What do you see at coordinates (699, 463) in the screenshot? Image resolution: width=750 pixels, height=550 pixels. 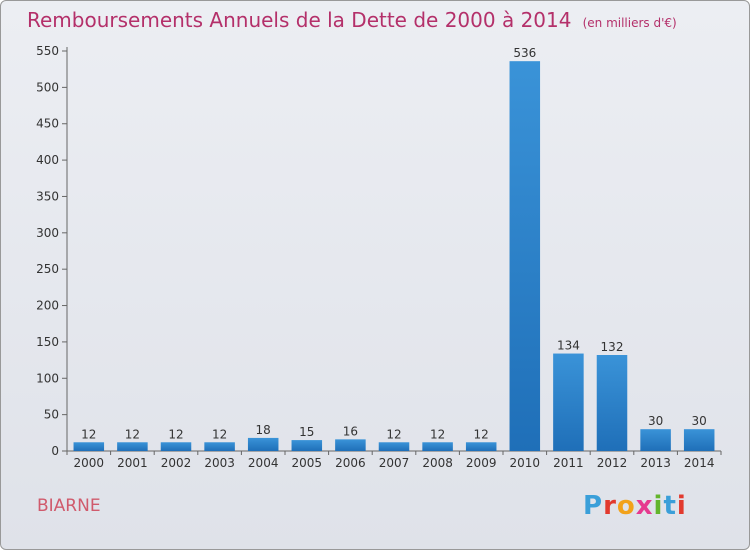 I see `x-tick-label: 2014` at bounding box center [699, 463].